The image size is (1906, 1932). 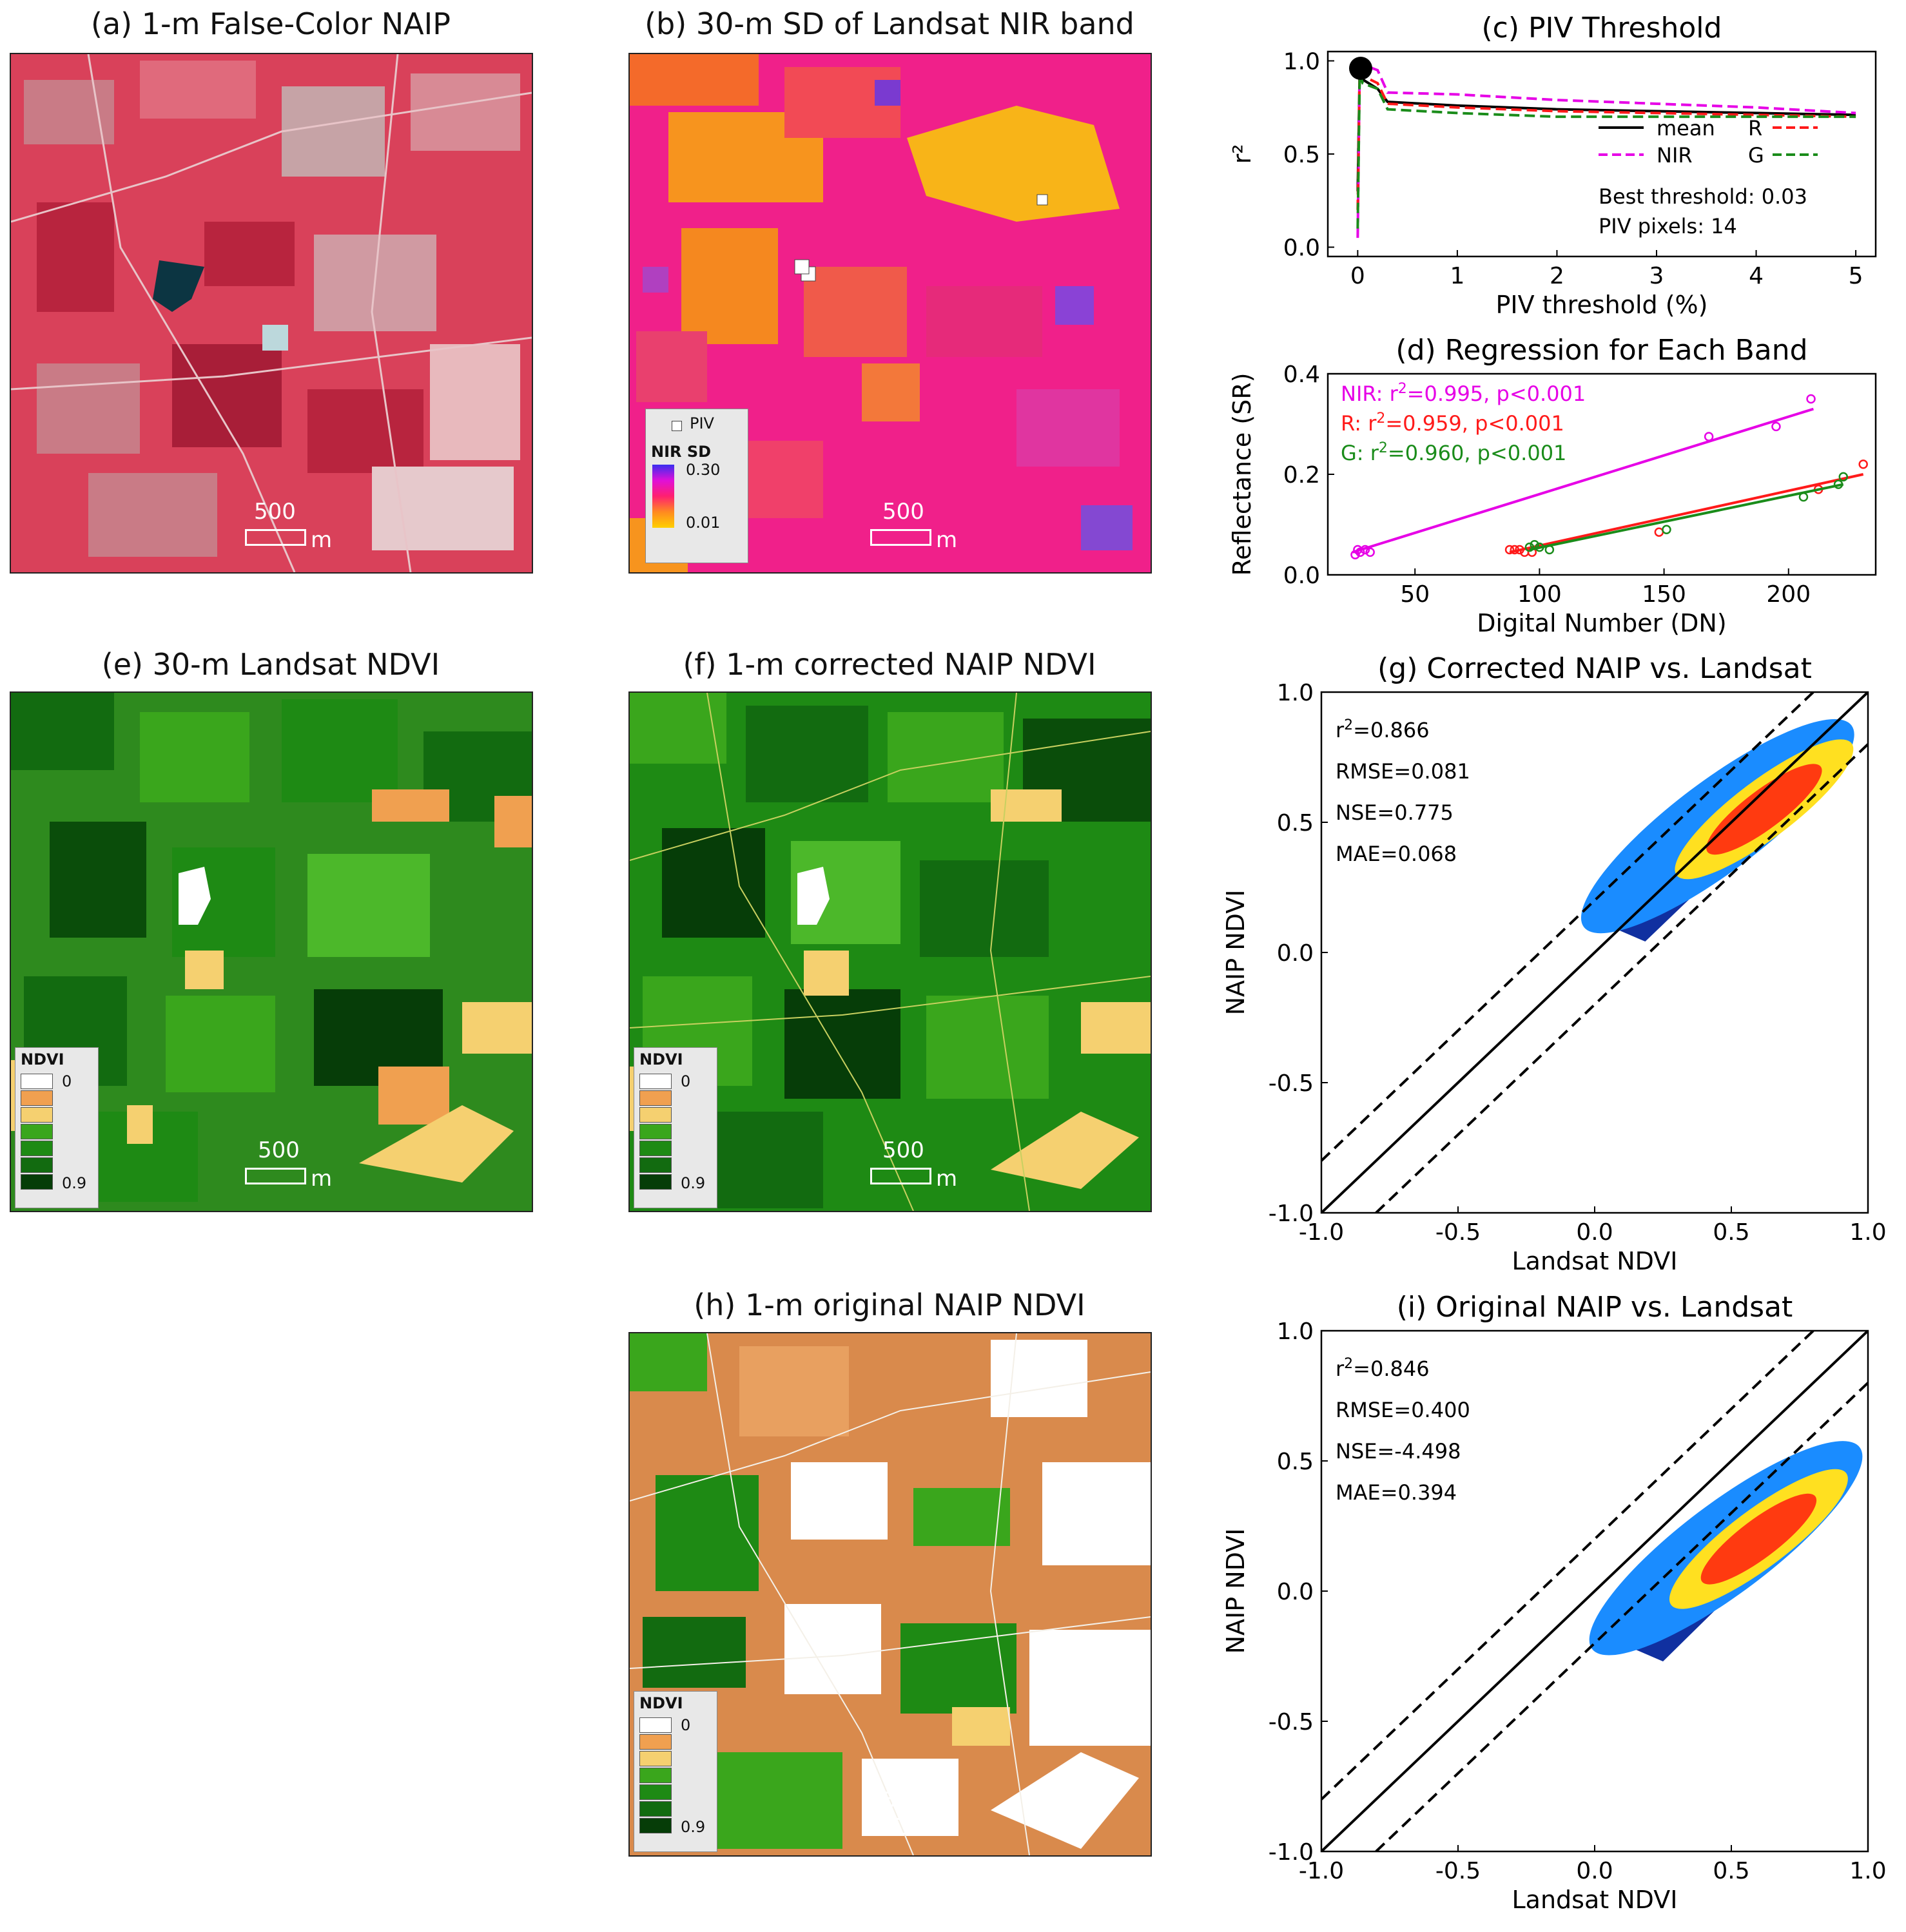 I want to click on plot-area, so click(x=1594, y=952).